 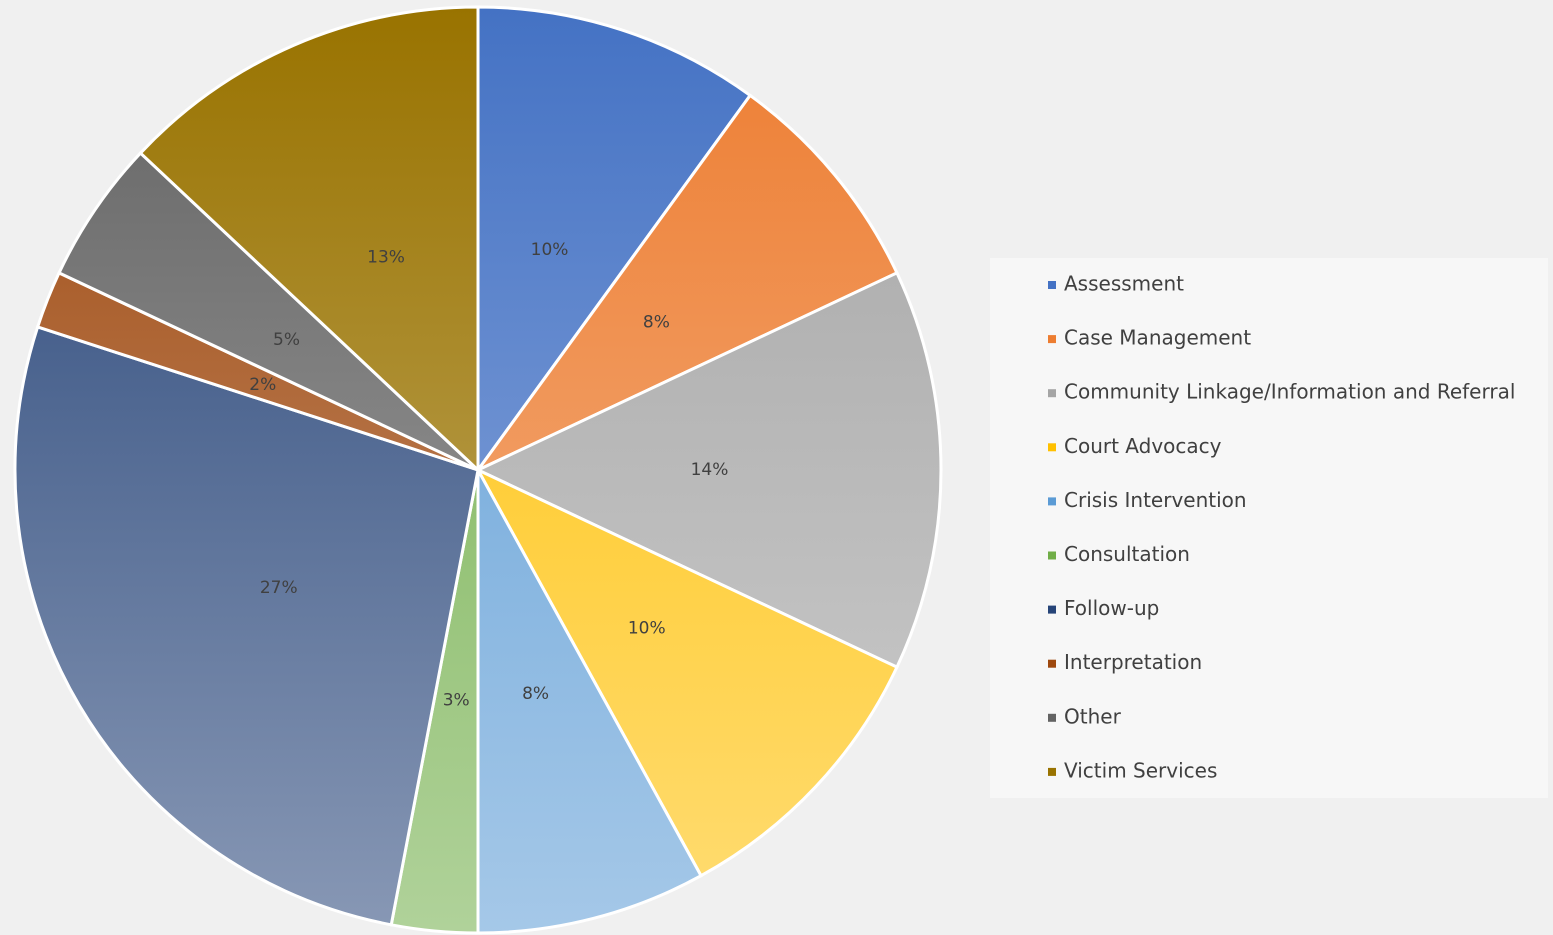 I want to click on data-label: 2%, so click(x=262, y=385).